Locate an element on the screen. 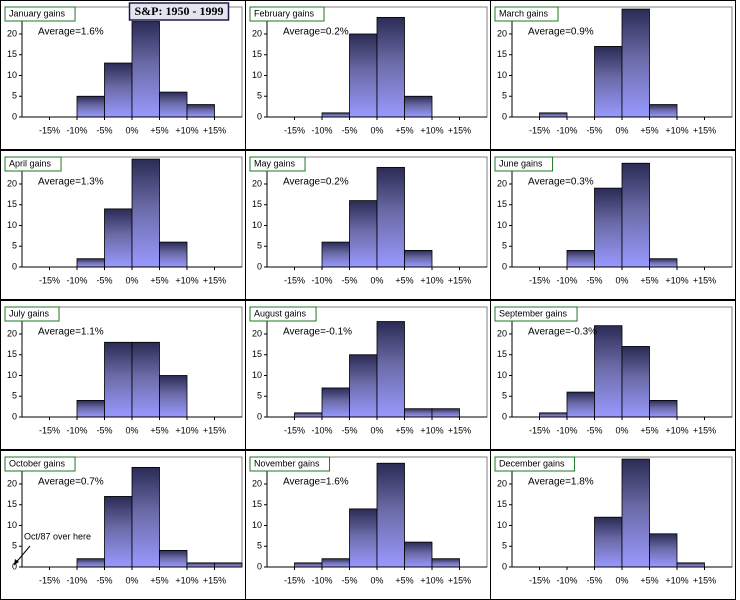 This screenshot has width=740, height=600. panel-title: March gains is located at coordinates (524, 13).